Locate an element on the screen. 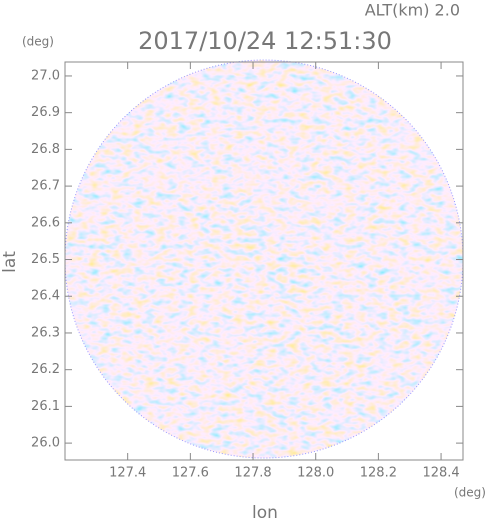 The height and width of the screenshot is (525, 491). y-unit: (deg) is located at coordinates (38, 42).